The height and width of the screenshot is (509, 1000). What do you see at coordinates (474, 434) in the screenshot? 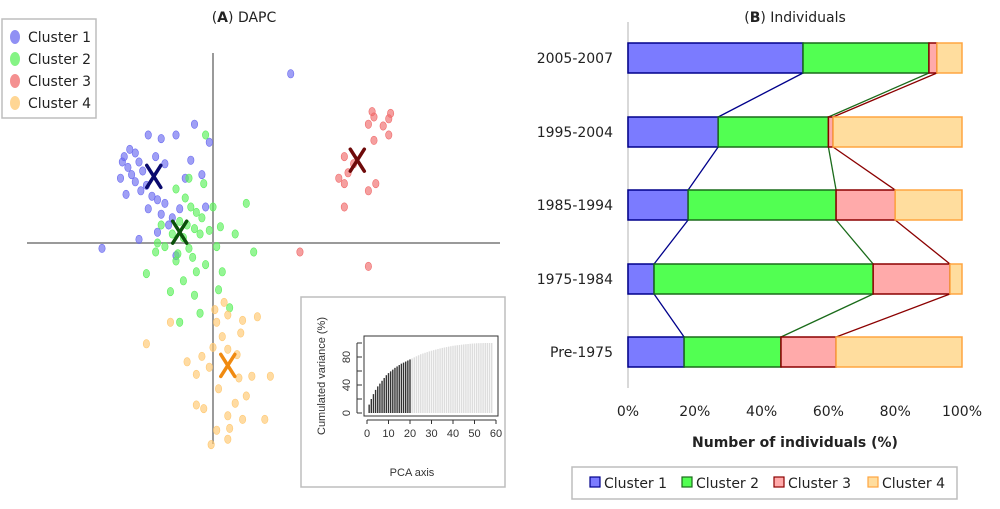
I see `inset-xtick-label: 50` at bounding box center [474, 434].